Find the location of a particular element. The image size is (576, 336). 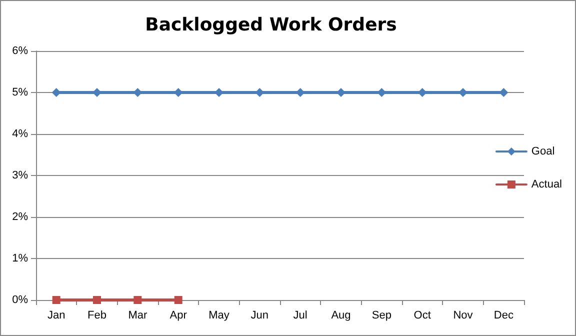

x-tick-label: Aug is located at coordinates (341, 316).